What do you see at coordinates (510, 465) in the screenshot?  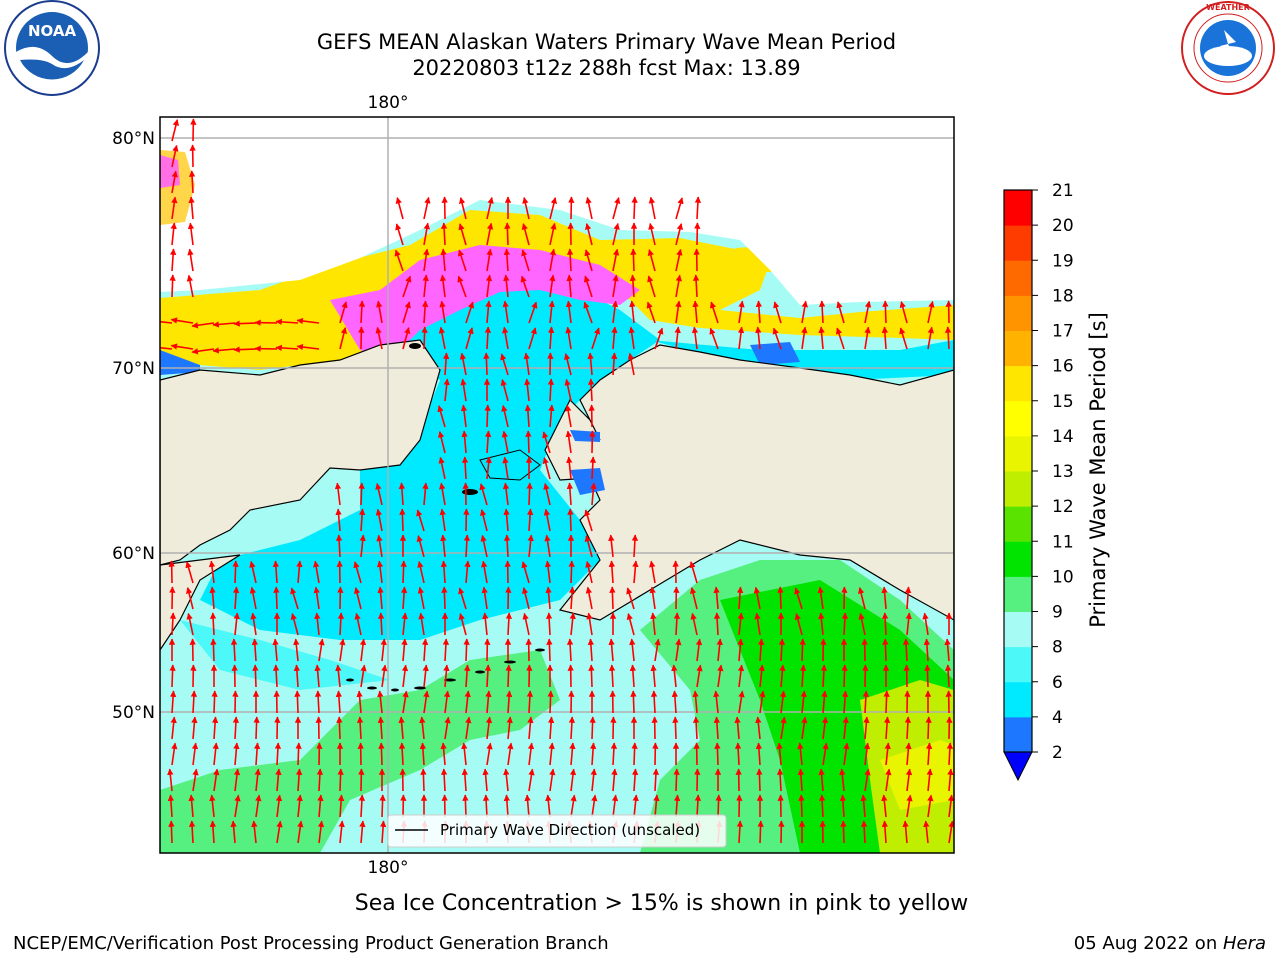 I see `norton-sound` at bounding box center [510, 465].